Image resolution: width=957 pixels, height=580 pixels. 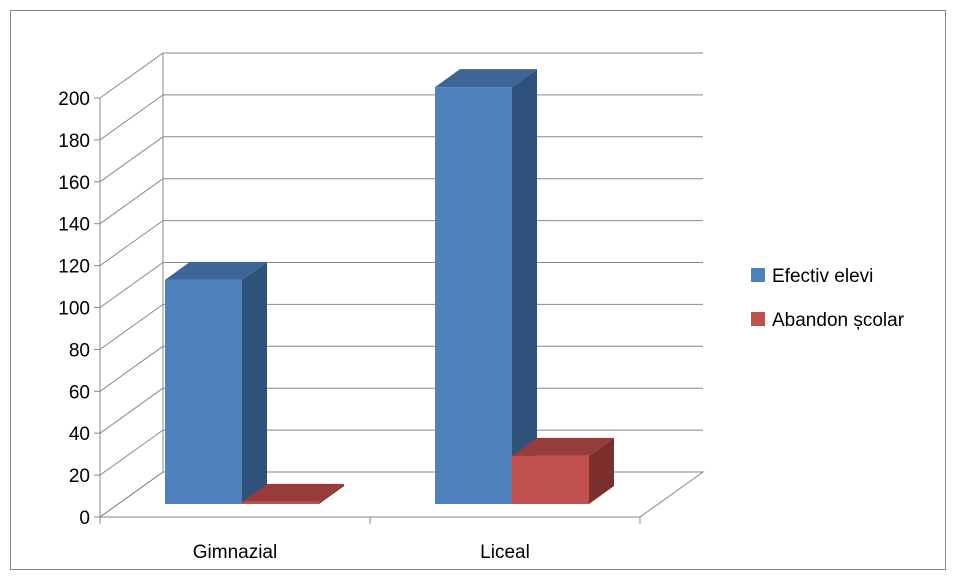 What do you see at coordinates (74, 99) in the screenshot?
I see `y-tick-label: 200` at bounding box center [74, 99].